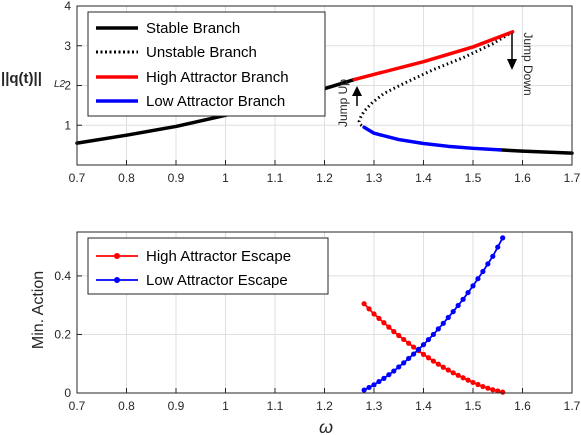 This screenshot has width=581, height=435. Describe the element at coordinates (38, 310) in the screenshot. I see `bottom-ylabel: Min. Action` at that location.